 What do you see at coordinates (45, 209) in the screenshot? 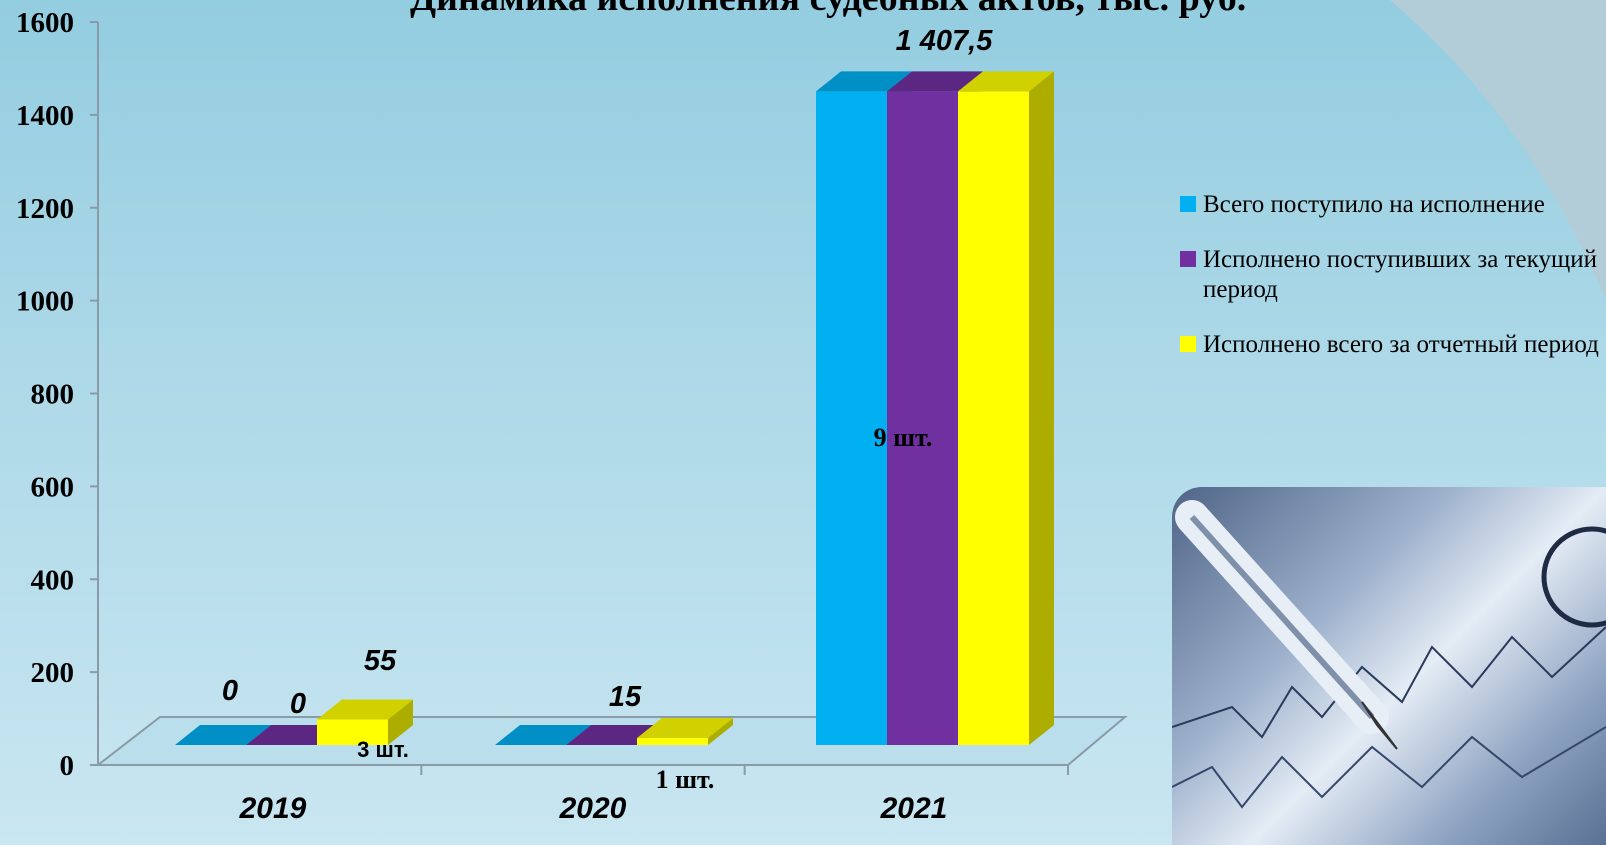
I see `y-tick-label: 1200` at bounding box center [45, 209].